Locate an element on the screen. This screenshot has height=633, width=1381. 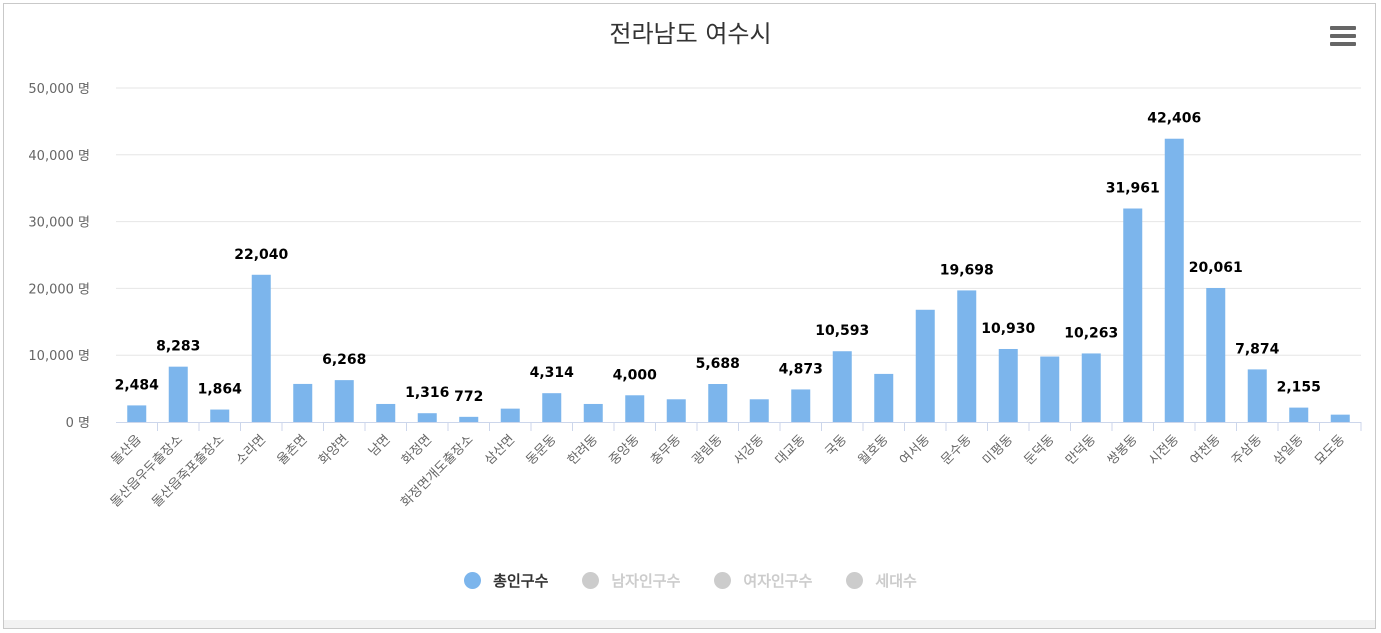
x-tick-label: 월호동 is located at coordinates (874, 450).